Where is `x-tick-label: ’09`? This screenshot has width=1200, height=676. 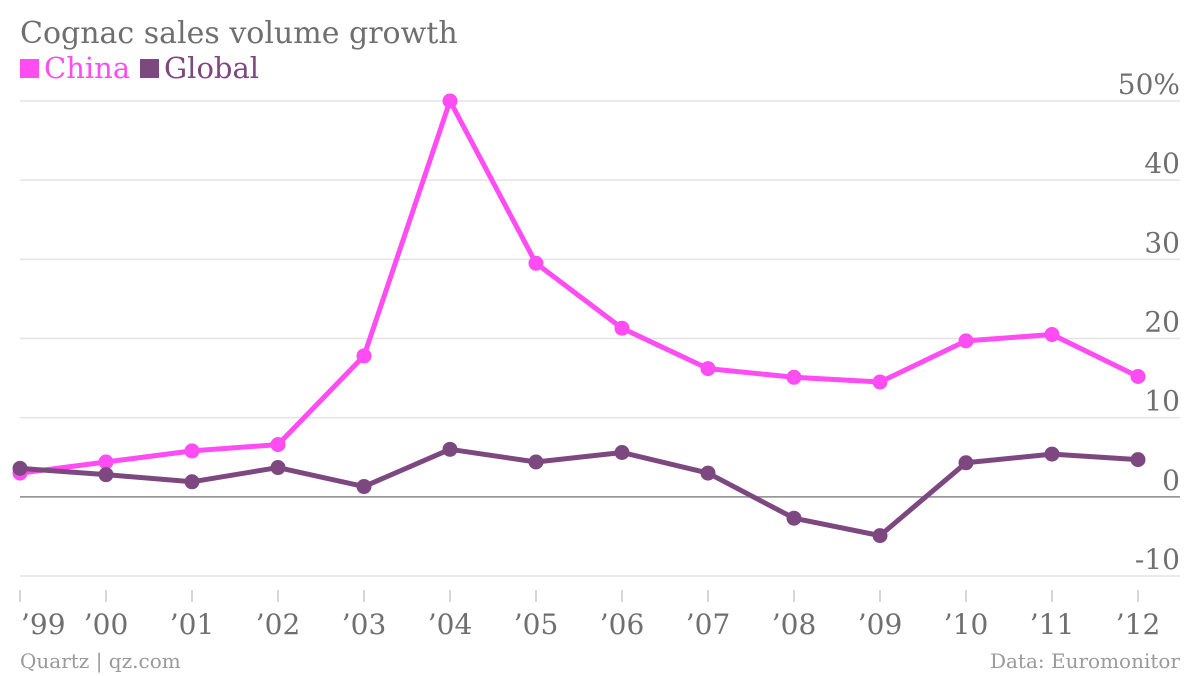
x-tick-label: ’09 is located at coordinates (880, 624).